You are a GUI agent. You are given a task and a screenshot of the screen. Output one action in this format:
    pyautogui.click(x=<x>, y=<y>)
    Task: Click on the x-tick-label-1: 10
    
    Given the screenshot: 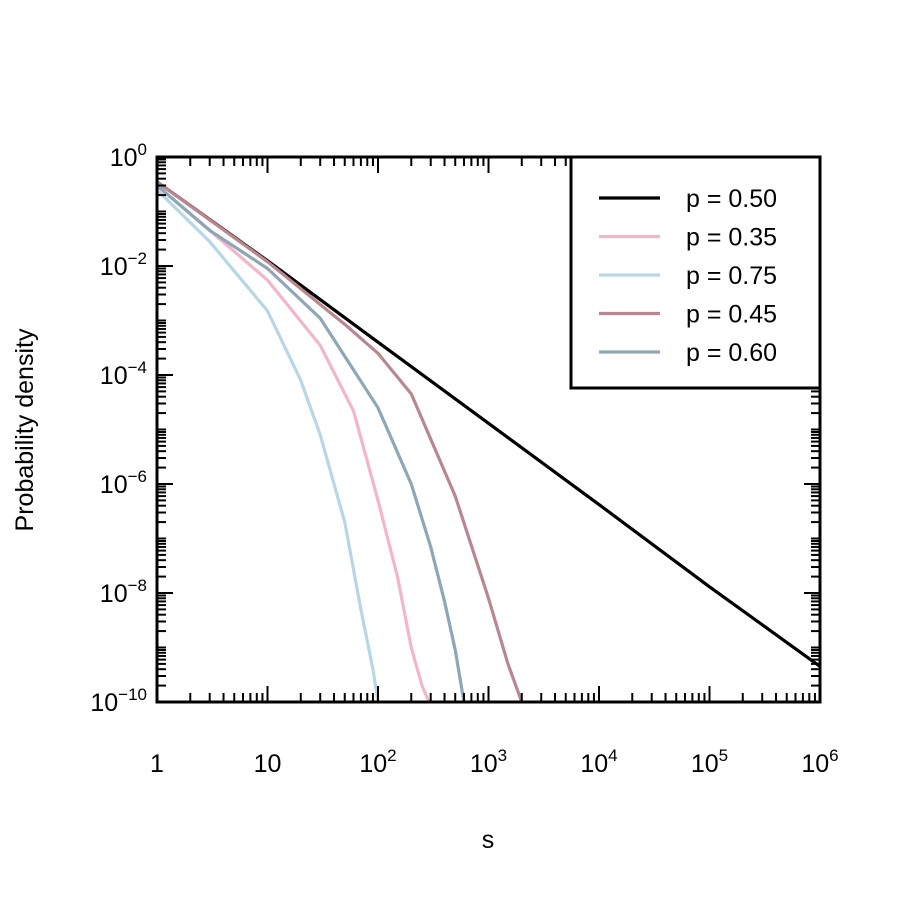 What is the action you would take?
    pyautogui.click(x=268, y=764)
    